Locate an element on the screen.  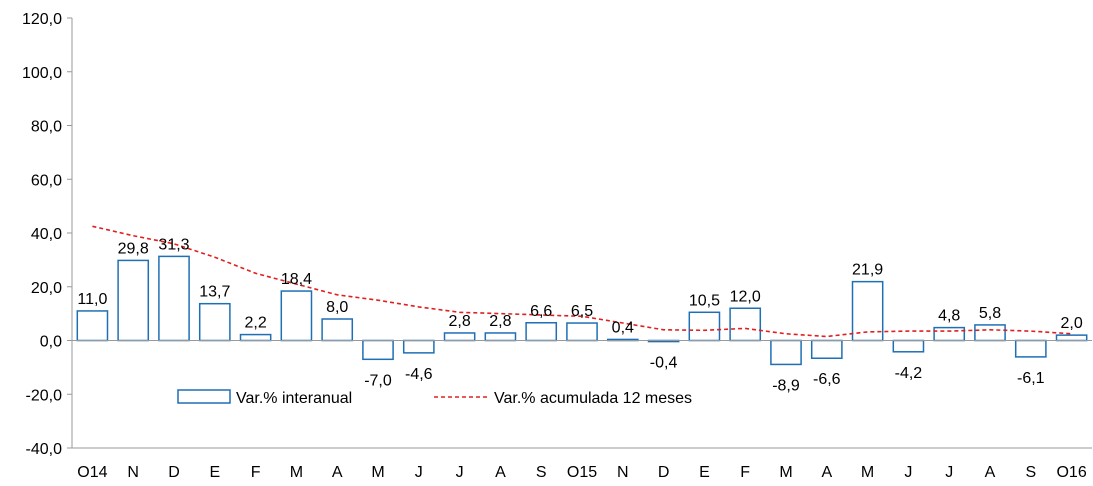
y-tick-label: -40,0 is located at coordinates (44, 449).